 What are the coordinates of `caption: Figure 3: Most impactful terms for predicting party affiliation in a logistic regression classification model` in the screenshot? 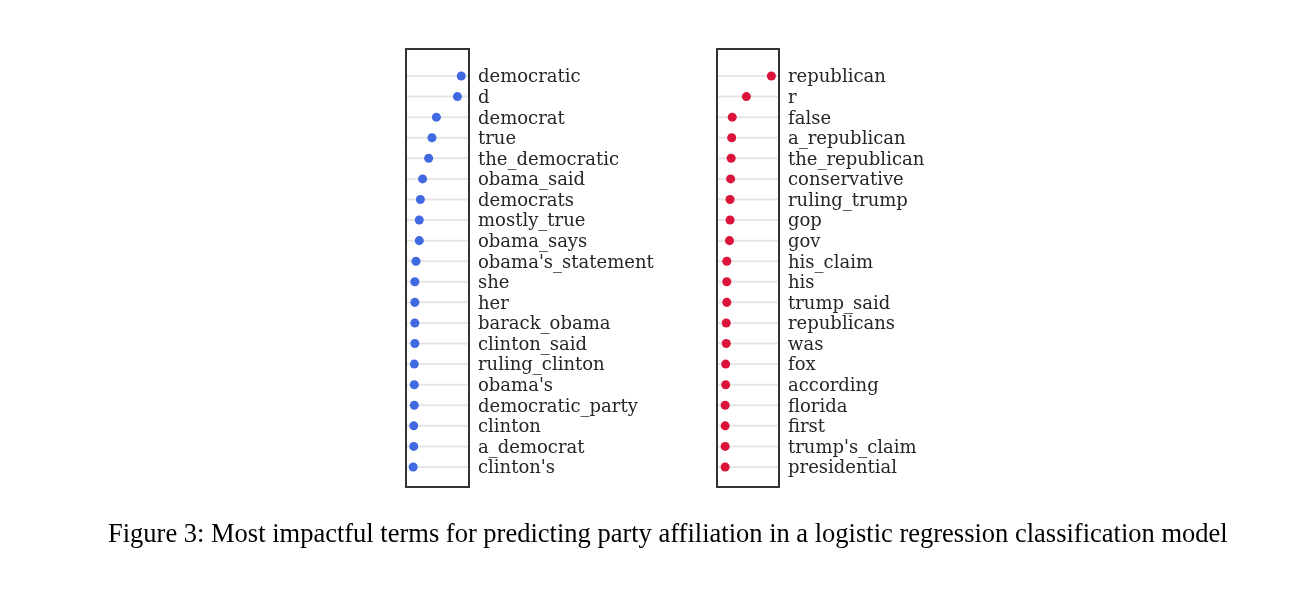 It's located at (668, 533).